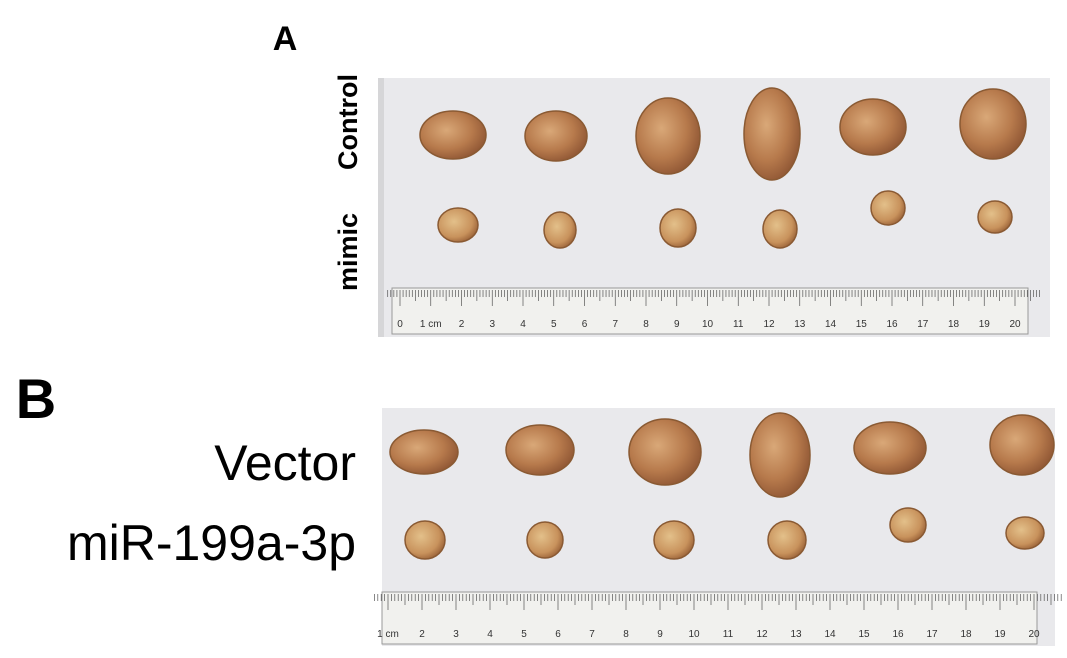 The width and height of the screenshot is (1067, 658). Describe the element at coordinates (348, 122) in the screenshot. I see `row-label: Control` at that location.